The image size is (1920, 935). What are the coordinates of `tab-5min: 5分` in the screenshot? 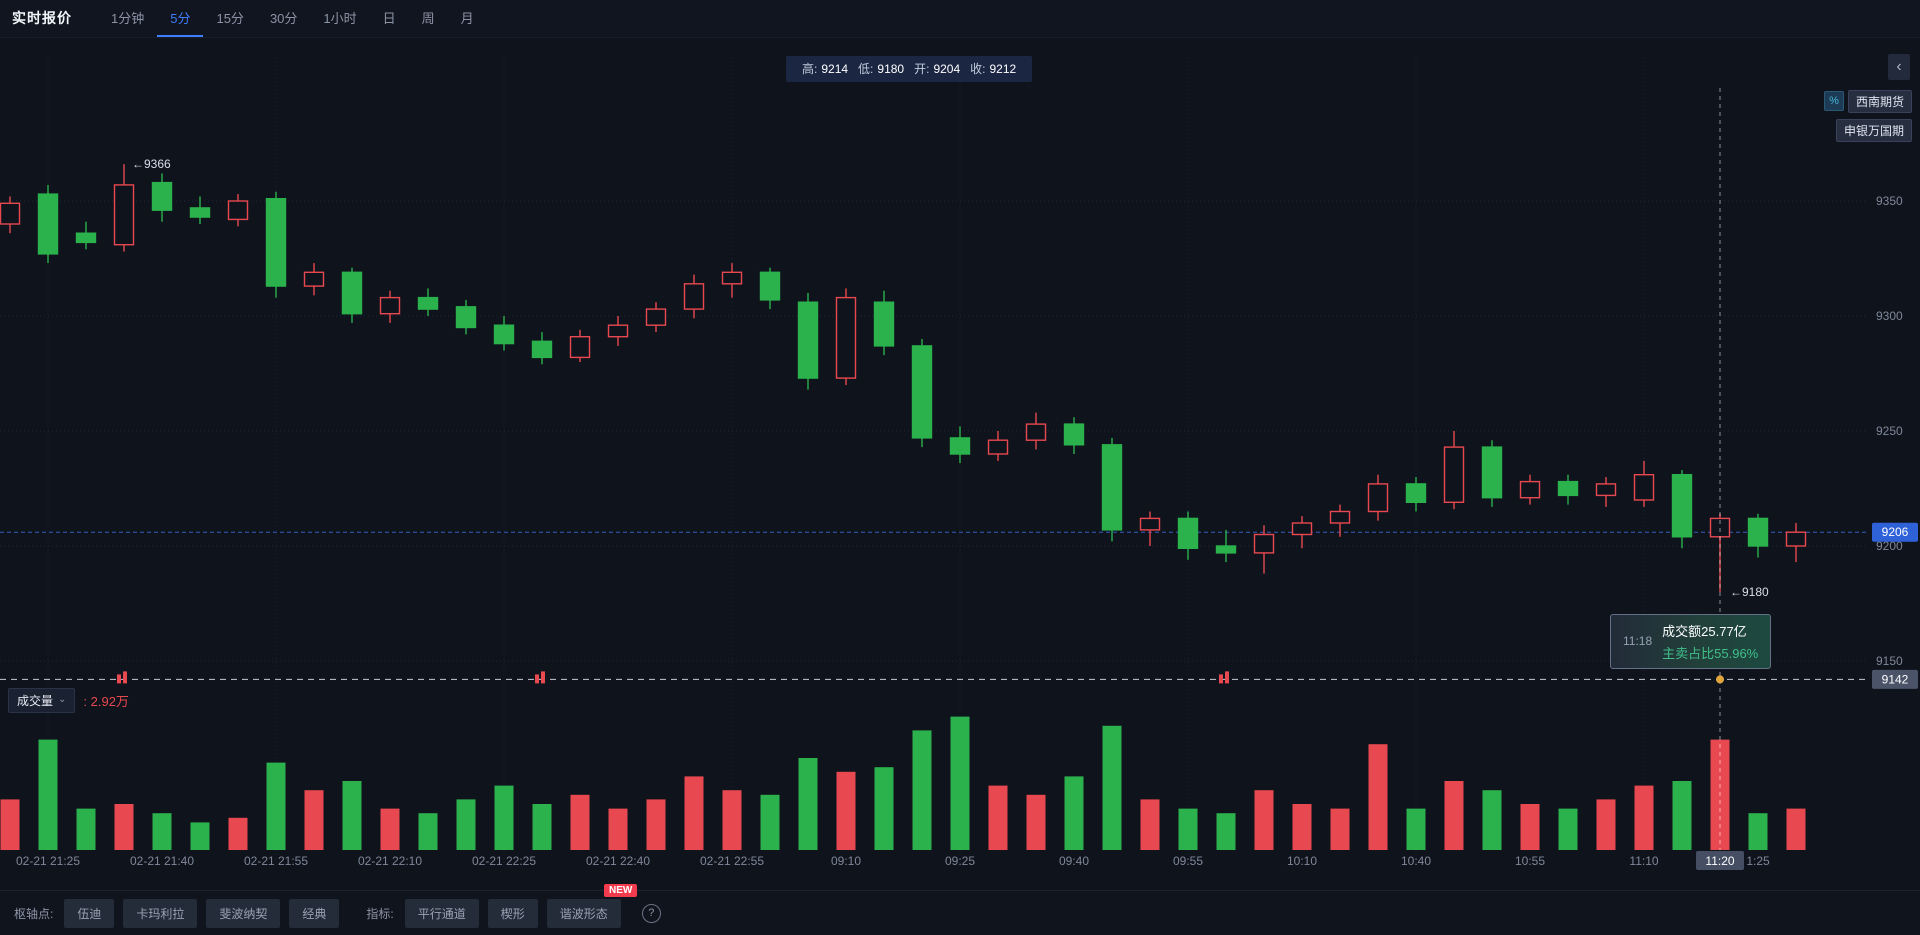 It's located at (180, 18).